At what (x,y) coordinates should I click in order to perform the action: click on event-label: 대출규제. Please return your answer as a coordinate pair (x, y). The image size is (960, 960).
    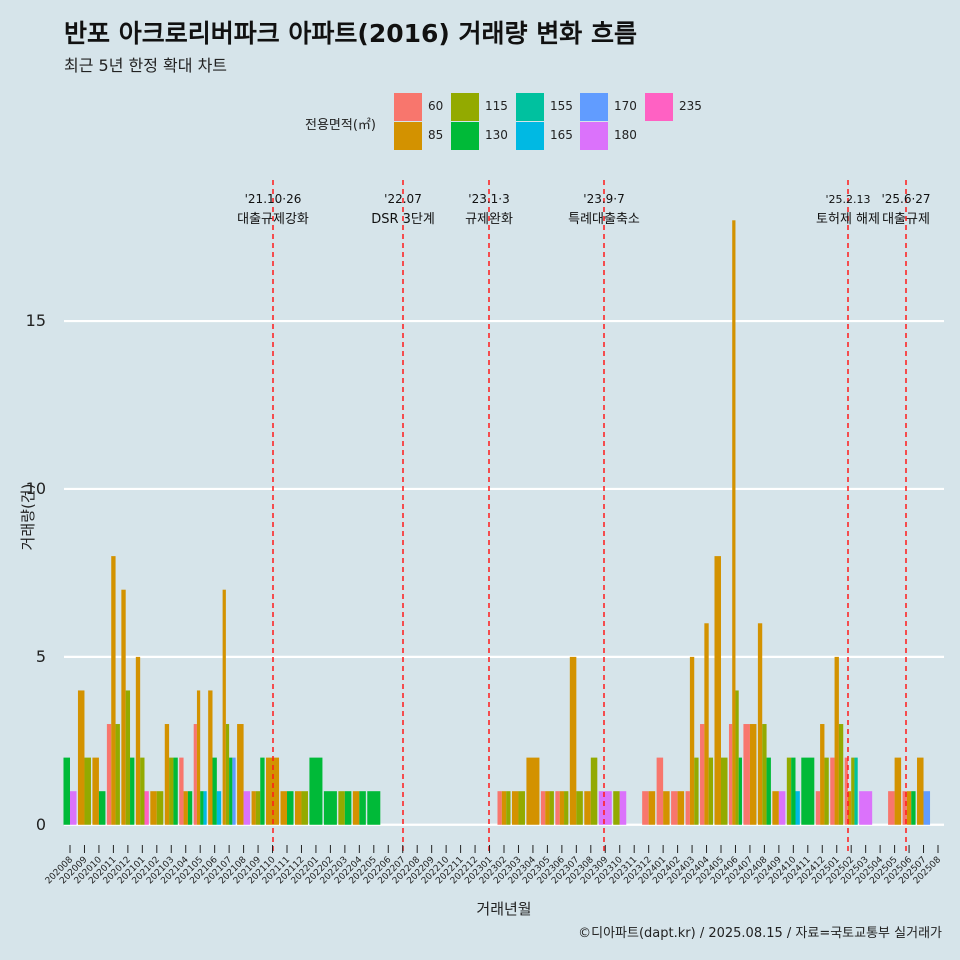
    Looking at the image, I should click on (906, 219).